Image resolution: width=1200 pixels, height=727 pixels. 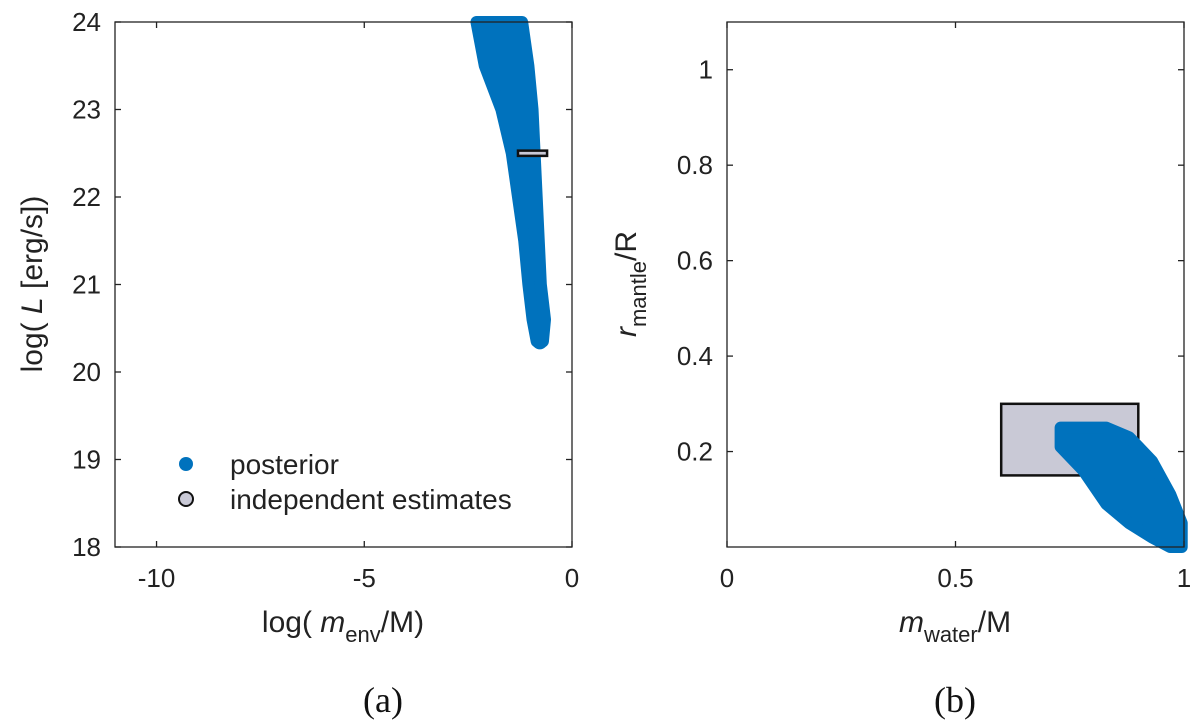 I want to click on y-tick-label: 20, so click(x=86, y=372).